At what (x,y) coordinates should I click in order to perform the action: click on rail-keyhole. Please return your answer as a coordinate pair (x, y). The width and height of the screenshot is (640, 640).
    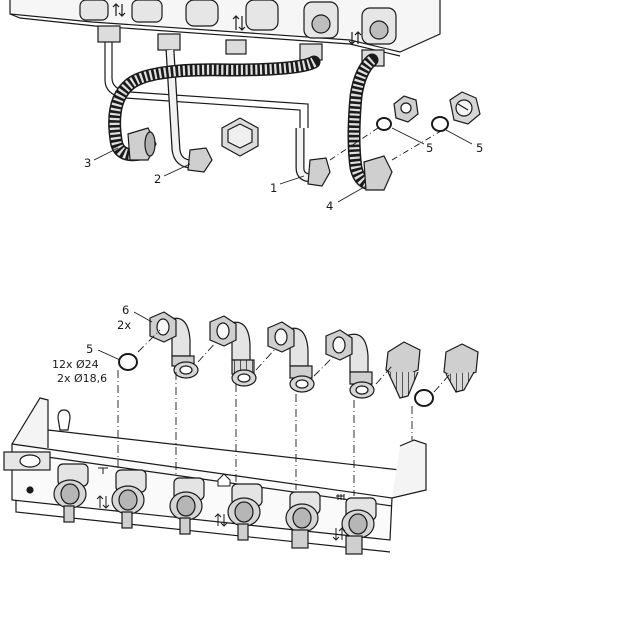
    Looking at the image, I should click on (64, 420).